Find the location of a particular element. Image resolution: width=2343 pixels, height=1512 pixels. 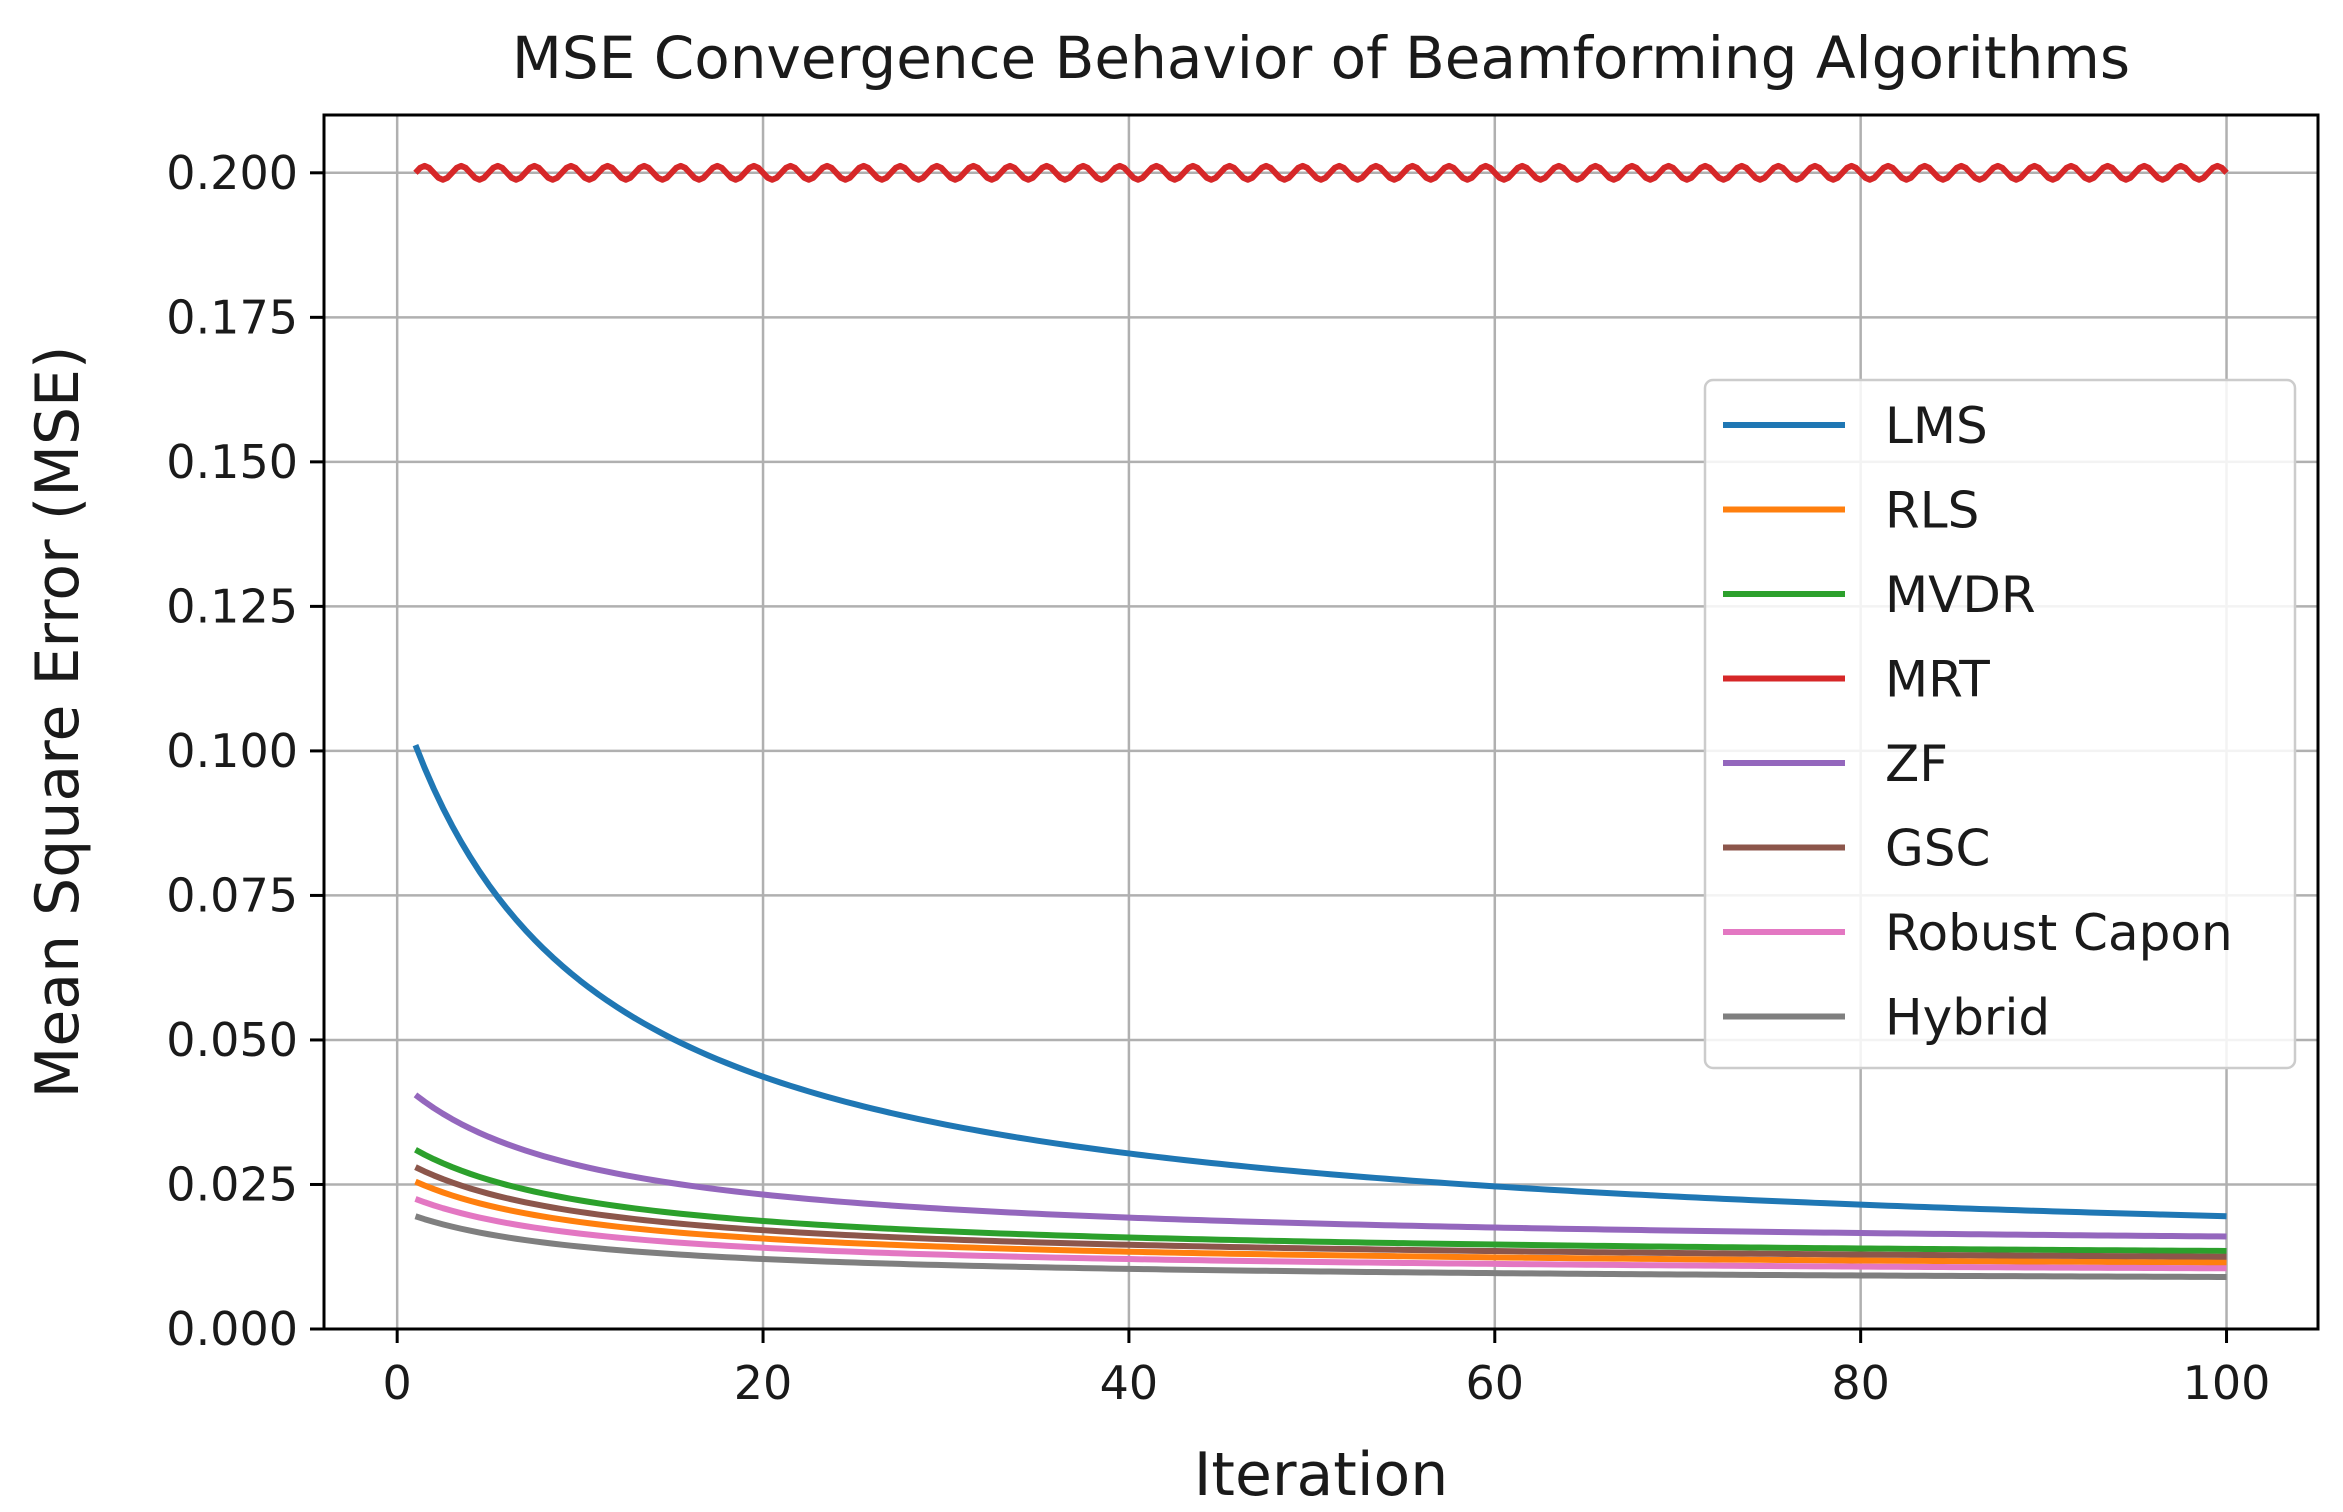

x-tick-label: 20 is located at coordinates (763, 1383).